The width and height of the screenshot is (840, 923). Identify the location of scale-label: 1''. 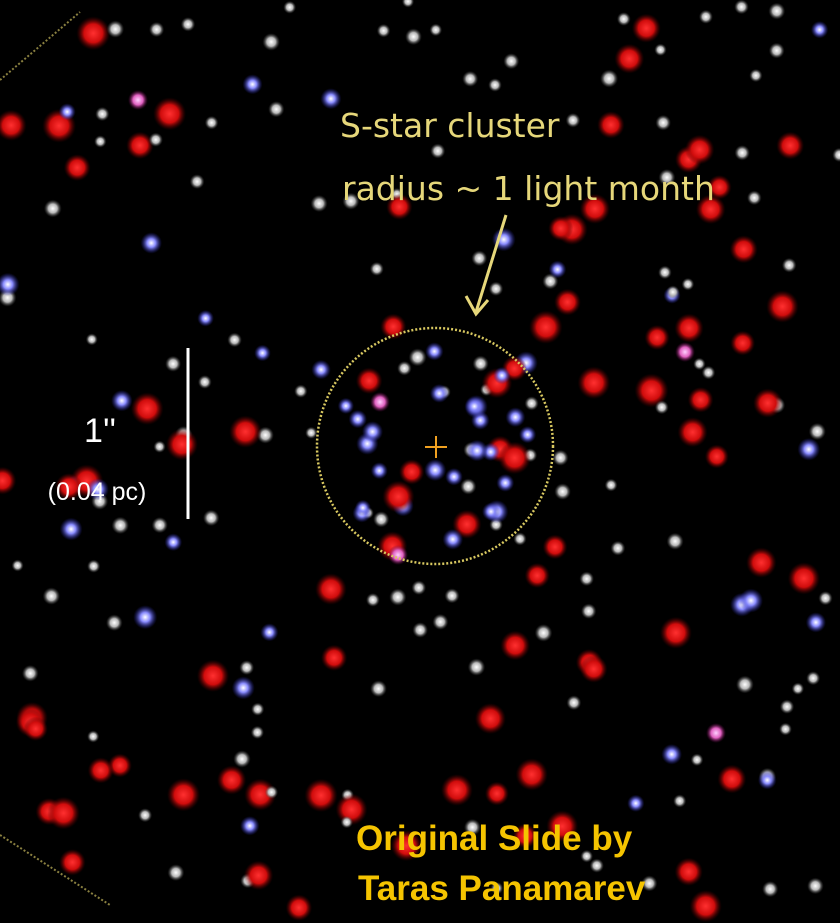
(100, 431).